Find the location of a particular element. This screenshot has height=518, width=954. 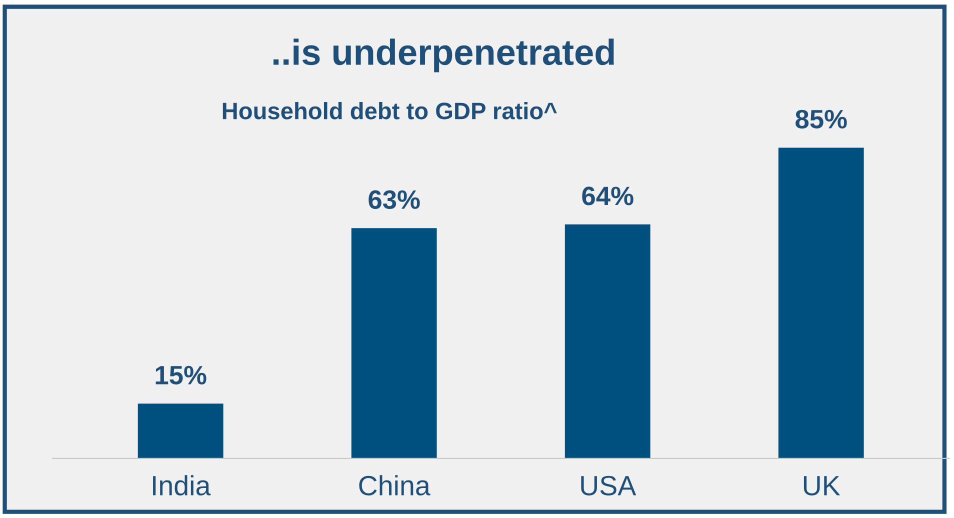

data-label: 85% is located at coordinates (821, 119).